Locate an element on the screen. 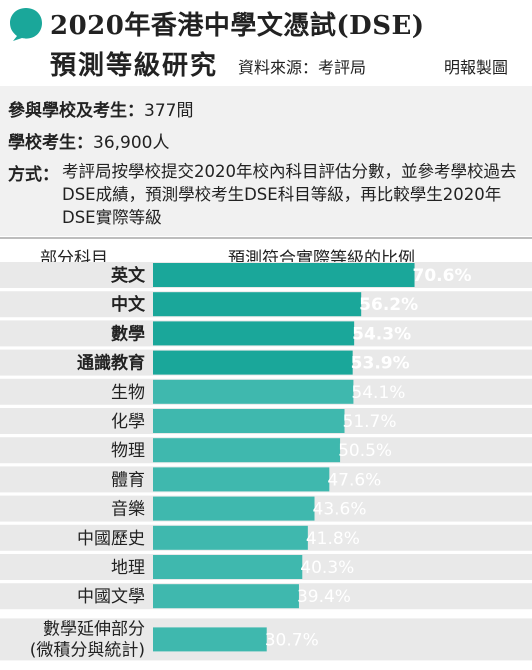 This screenshot has width=532, height=670. category-label: 中文 is located at coordinates (128, 304).